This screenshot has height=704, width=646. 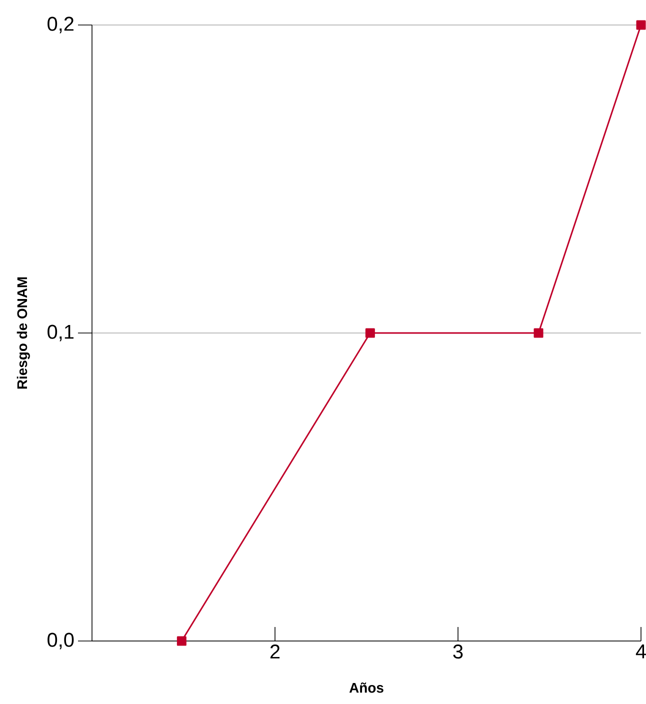 What do you see at coordinates (23, 333) in the screenshot?
I see `y-axis-title: Riesgo de ONAM` at bounding box center [23, 333].